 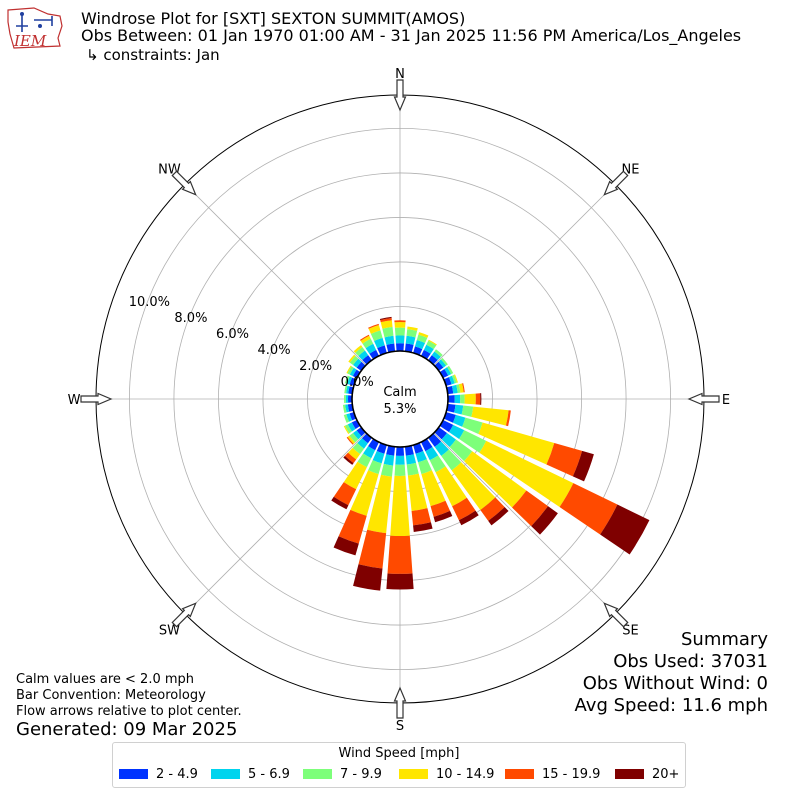 I want to click on compass-label: SE, so click(x=630, y=631).